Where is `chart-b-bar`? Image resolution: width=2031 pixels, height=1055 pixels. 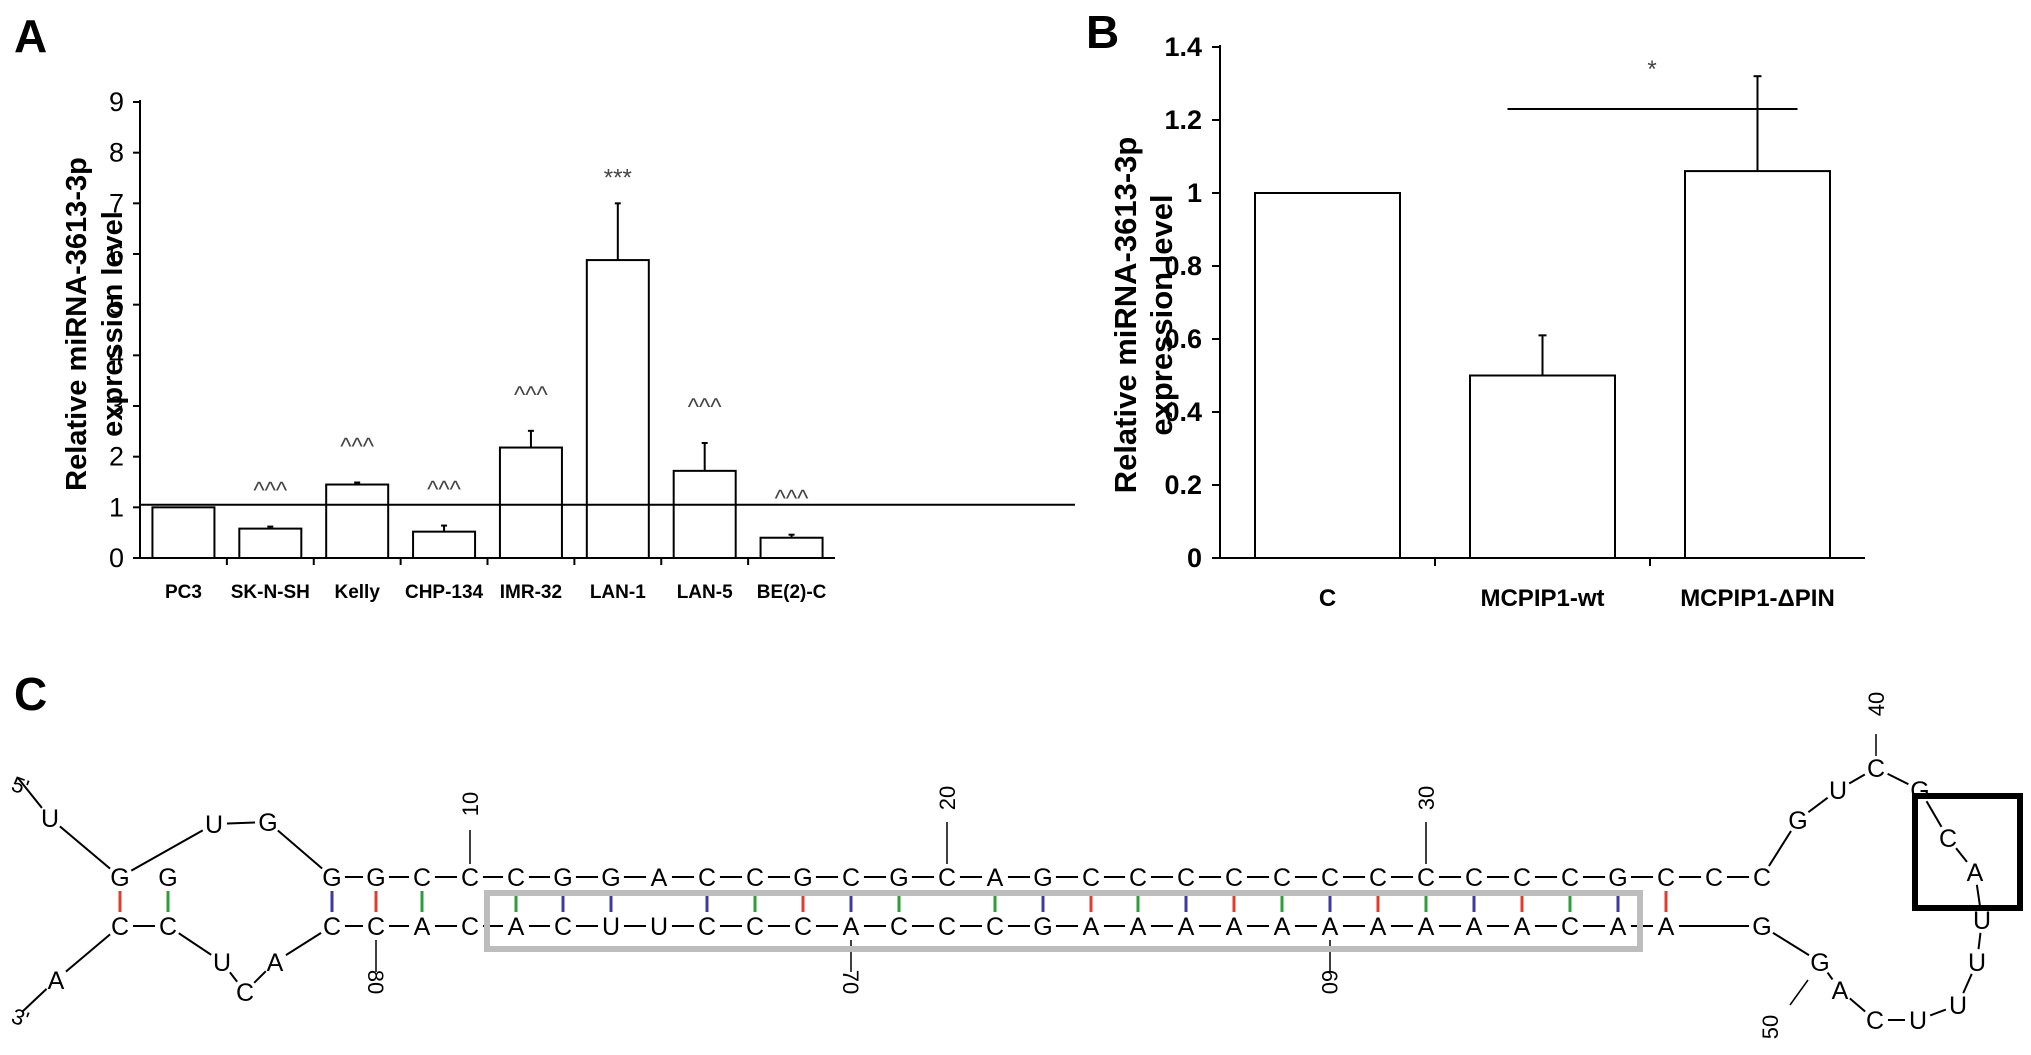
chart-b-bar is located at coordinates (1542, 466).